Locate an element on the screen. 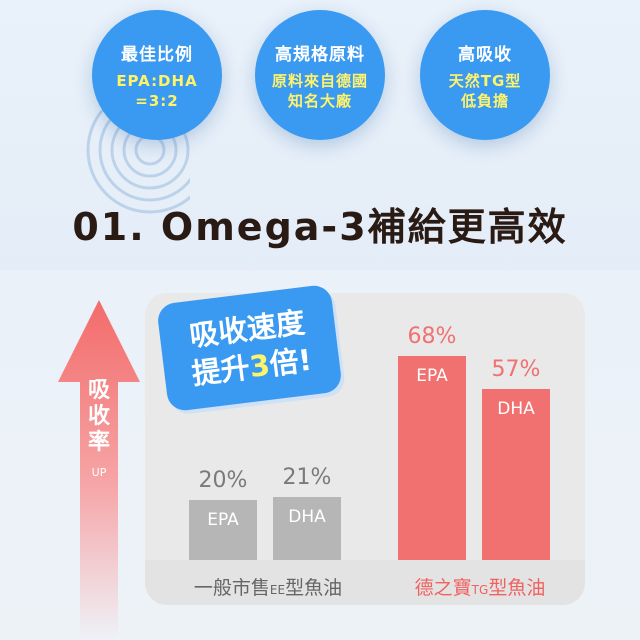  category-name-pre: 一般市售 is located at coordinates (231, 588).